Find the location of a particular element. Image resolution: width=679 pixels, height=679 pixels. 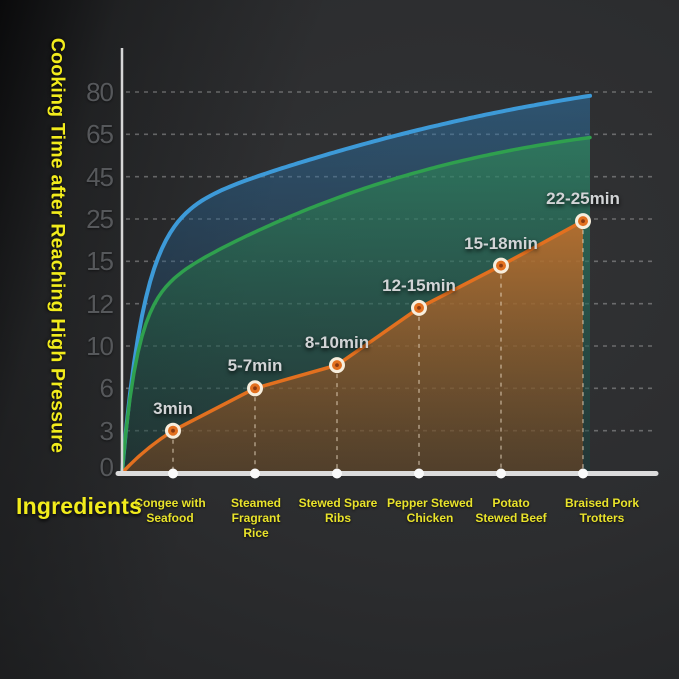

category-label: Stewed Spare Ribs is located at coordinates (338, 510).